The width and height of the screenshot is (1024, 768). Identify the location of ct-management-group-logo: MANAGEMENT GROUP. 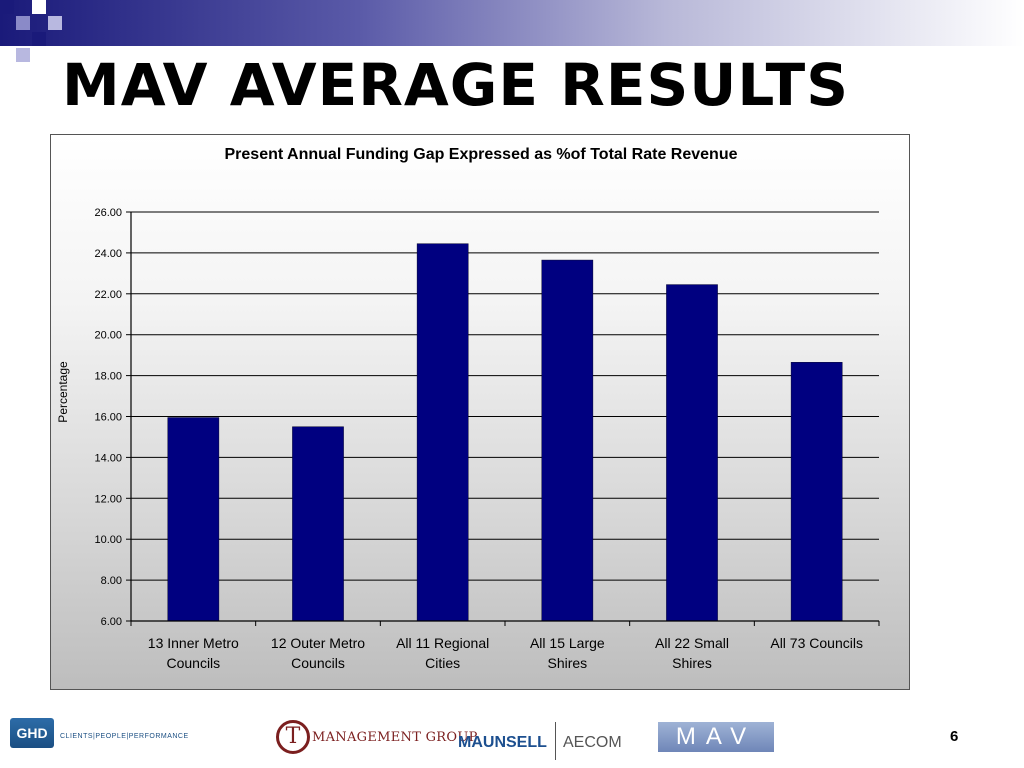
(395, 737).